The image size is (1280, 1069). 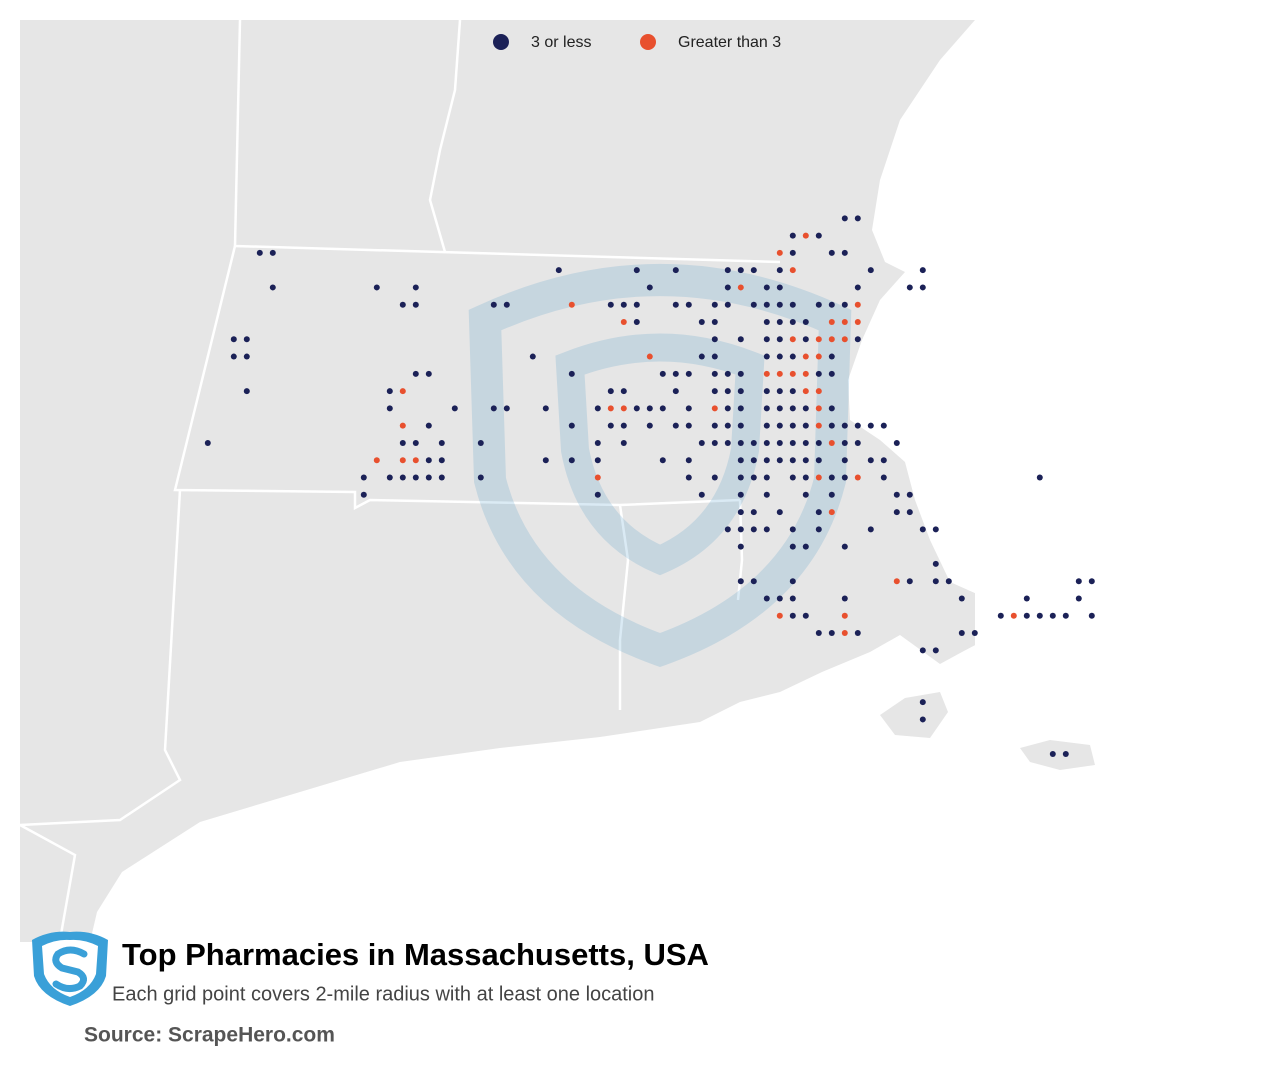 What do you see at coordinates (420, 834) in the screenshot?
I see `long-island` at bounding box center [420, 834].